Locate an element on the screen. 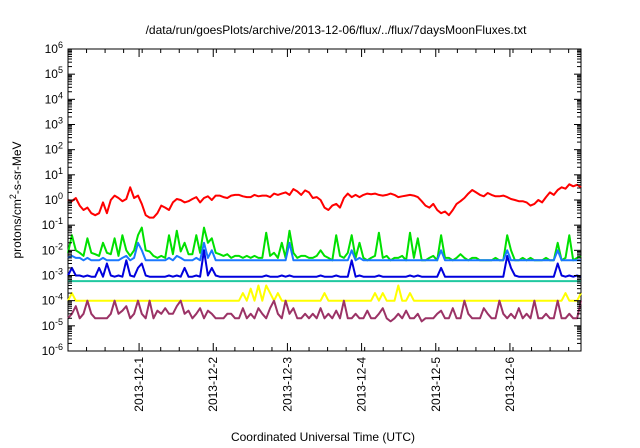 This screenshot has width=640, height=448. y-tick-label: 10⁻³ is located at coordinates (52, 275).